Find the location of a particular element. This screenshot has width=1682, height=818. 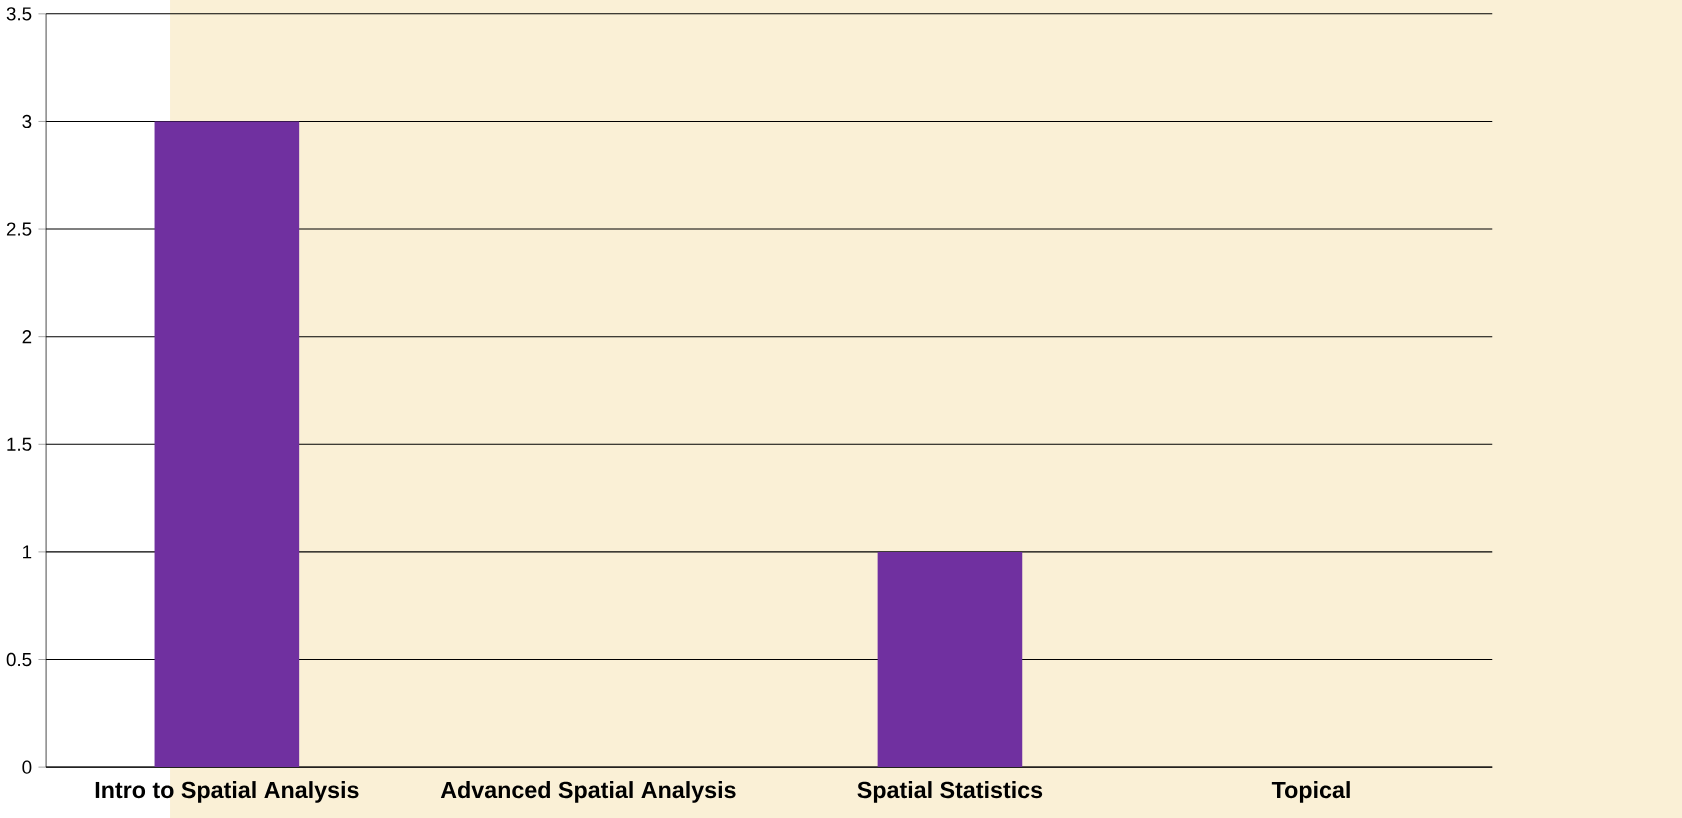

y-tick-label: 2 is located at coordinates (27, 337).